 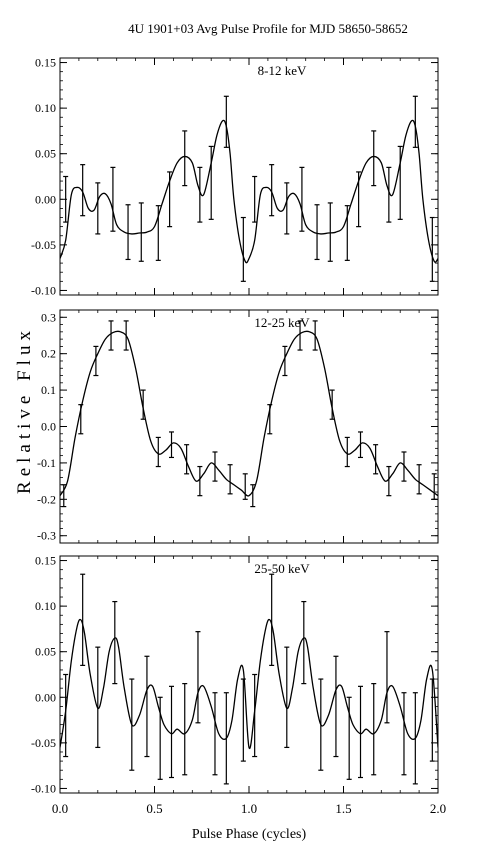 What do you see at coordinates (60, 808) in the screenshot?
I see `x-tick-label: 0.0` at bounding box center [60, 808].